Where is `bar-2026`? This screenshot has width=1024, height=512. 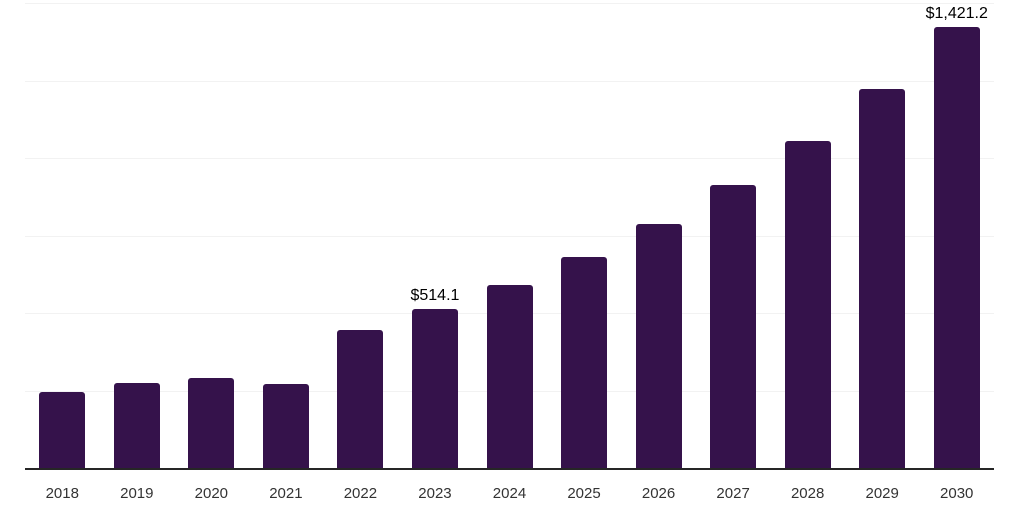 bar-2026 is located at coordinates (658, 346).